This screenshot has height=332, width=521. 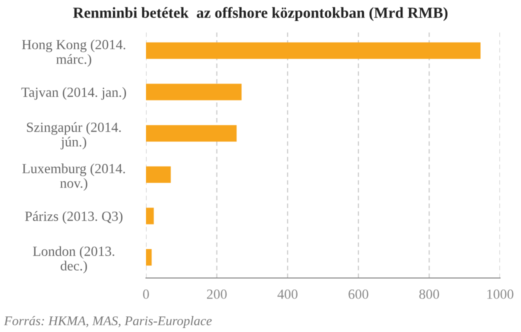 I want to click on x-tick-label: 200, so click(x=216, y=294).